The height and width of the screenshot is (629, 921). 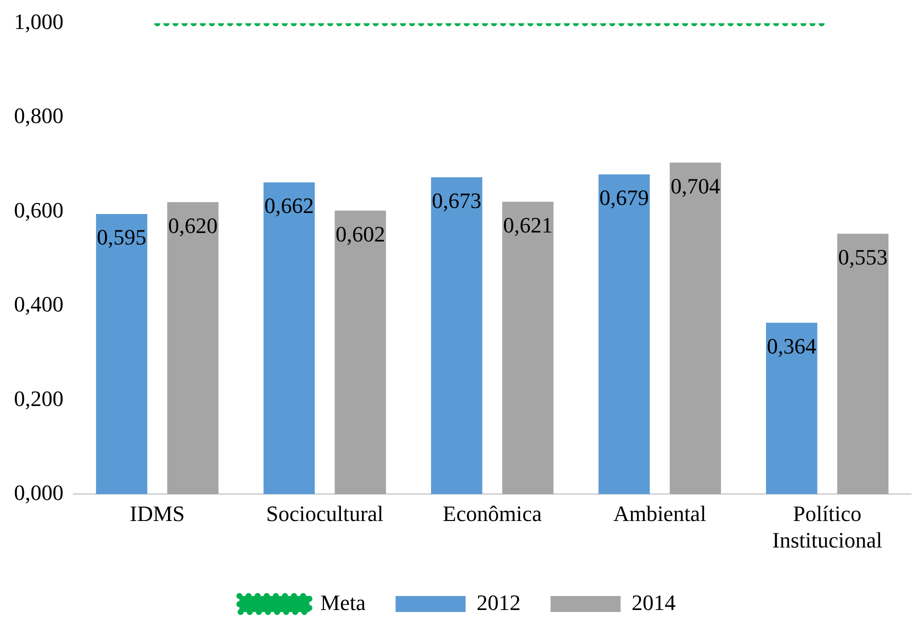 What do you see at coordinates (654, 602) in the screenshot?
I see `legend-label: 2014` at bounding box center [654, 602].